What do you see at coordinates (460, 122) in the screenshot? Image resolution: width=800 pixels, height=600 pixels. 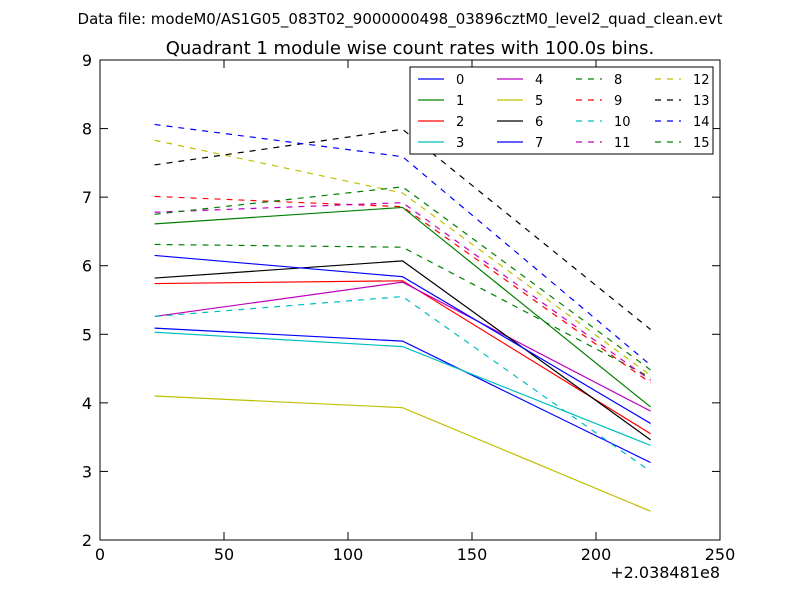 I see `legend-label-2: 2` at bounding box center [460, 122].